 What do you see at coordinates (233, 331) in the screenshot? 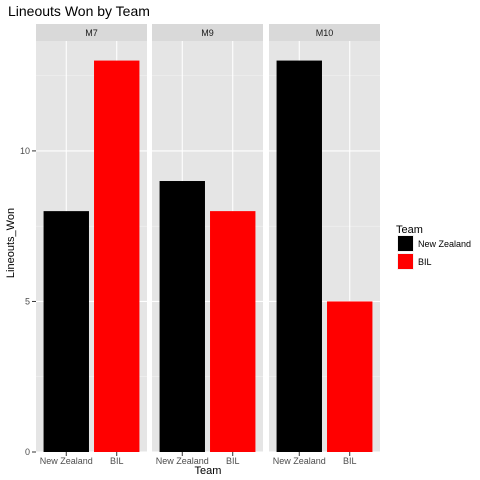
I see `bar-m9-bil` at bounding box center [233, 331].